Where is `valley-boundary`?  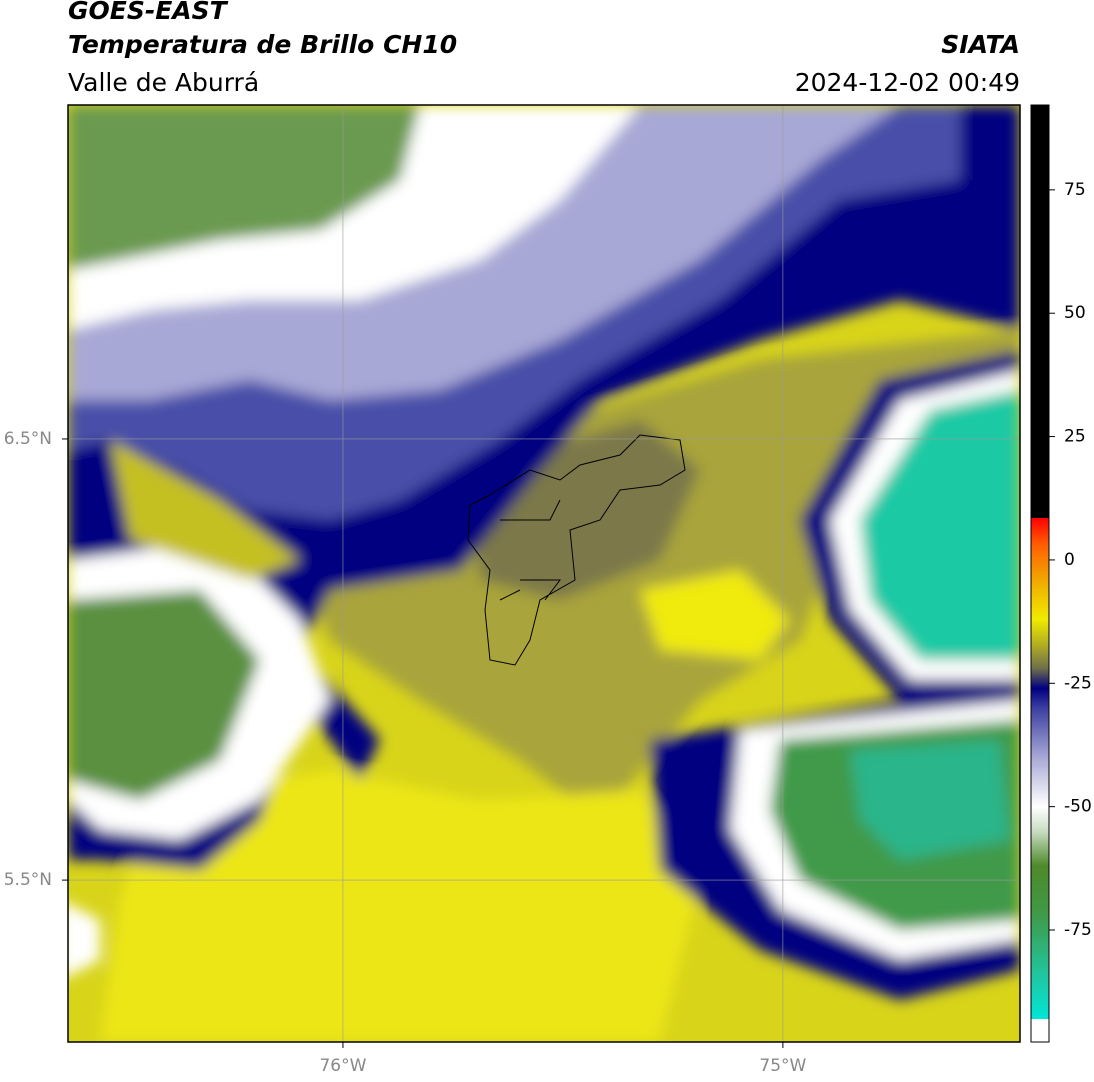 valley-boundary is located at coordinates (576, 550).